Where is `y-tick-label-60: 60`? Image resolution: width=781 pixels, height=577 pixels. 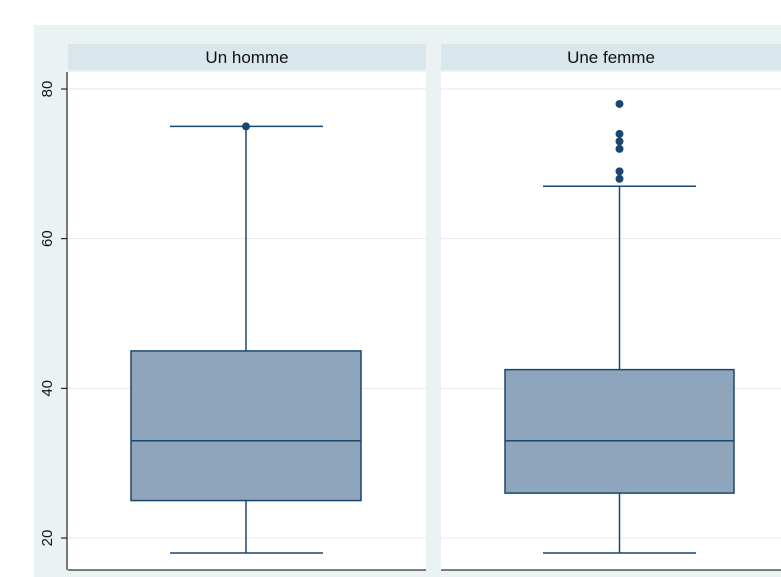
y-tick-label-60: 60 is located at coordinates (47, 238).